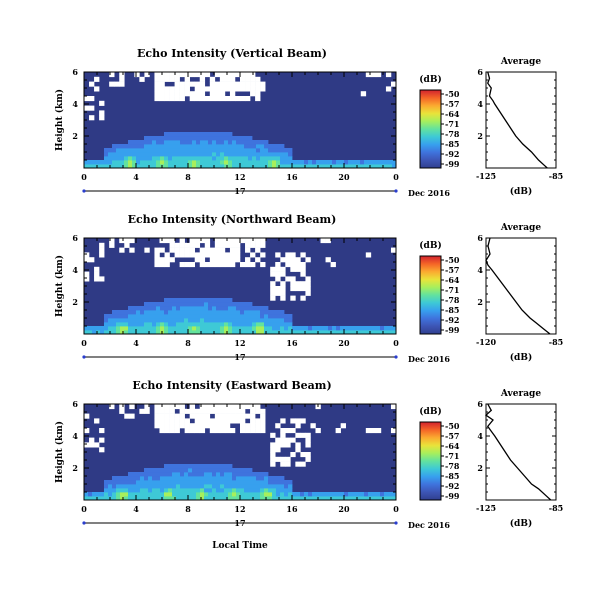 The width and height of the screenshot is (614, 598). What do you see at coordinates (292, 177) in the screenshot?
I see `x-tick-label: 16` at bounding box center [292, 177].